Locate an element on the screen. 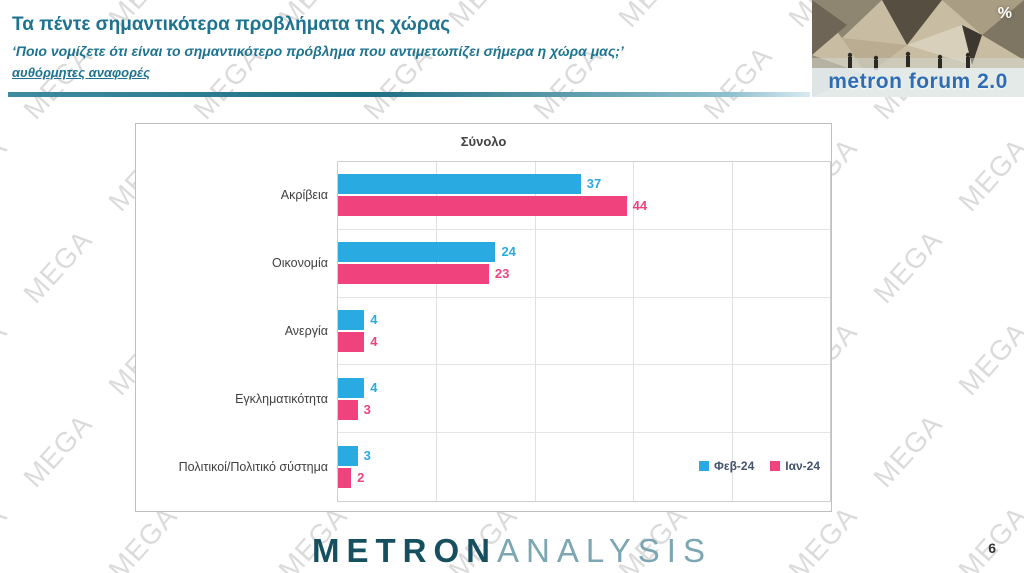 Image resolution: width=1024 pixels, height=573 pixels. bar-value: 37 is located at coordinates (594, 184).